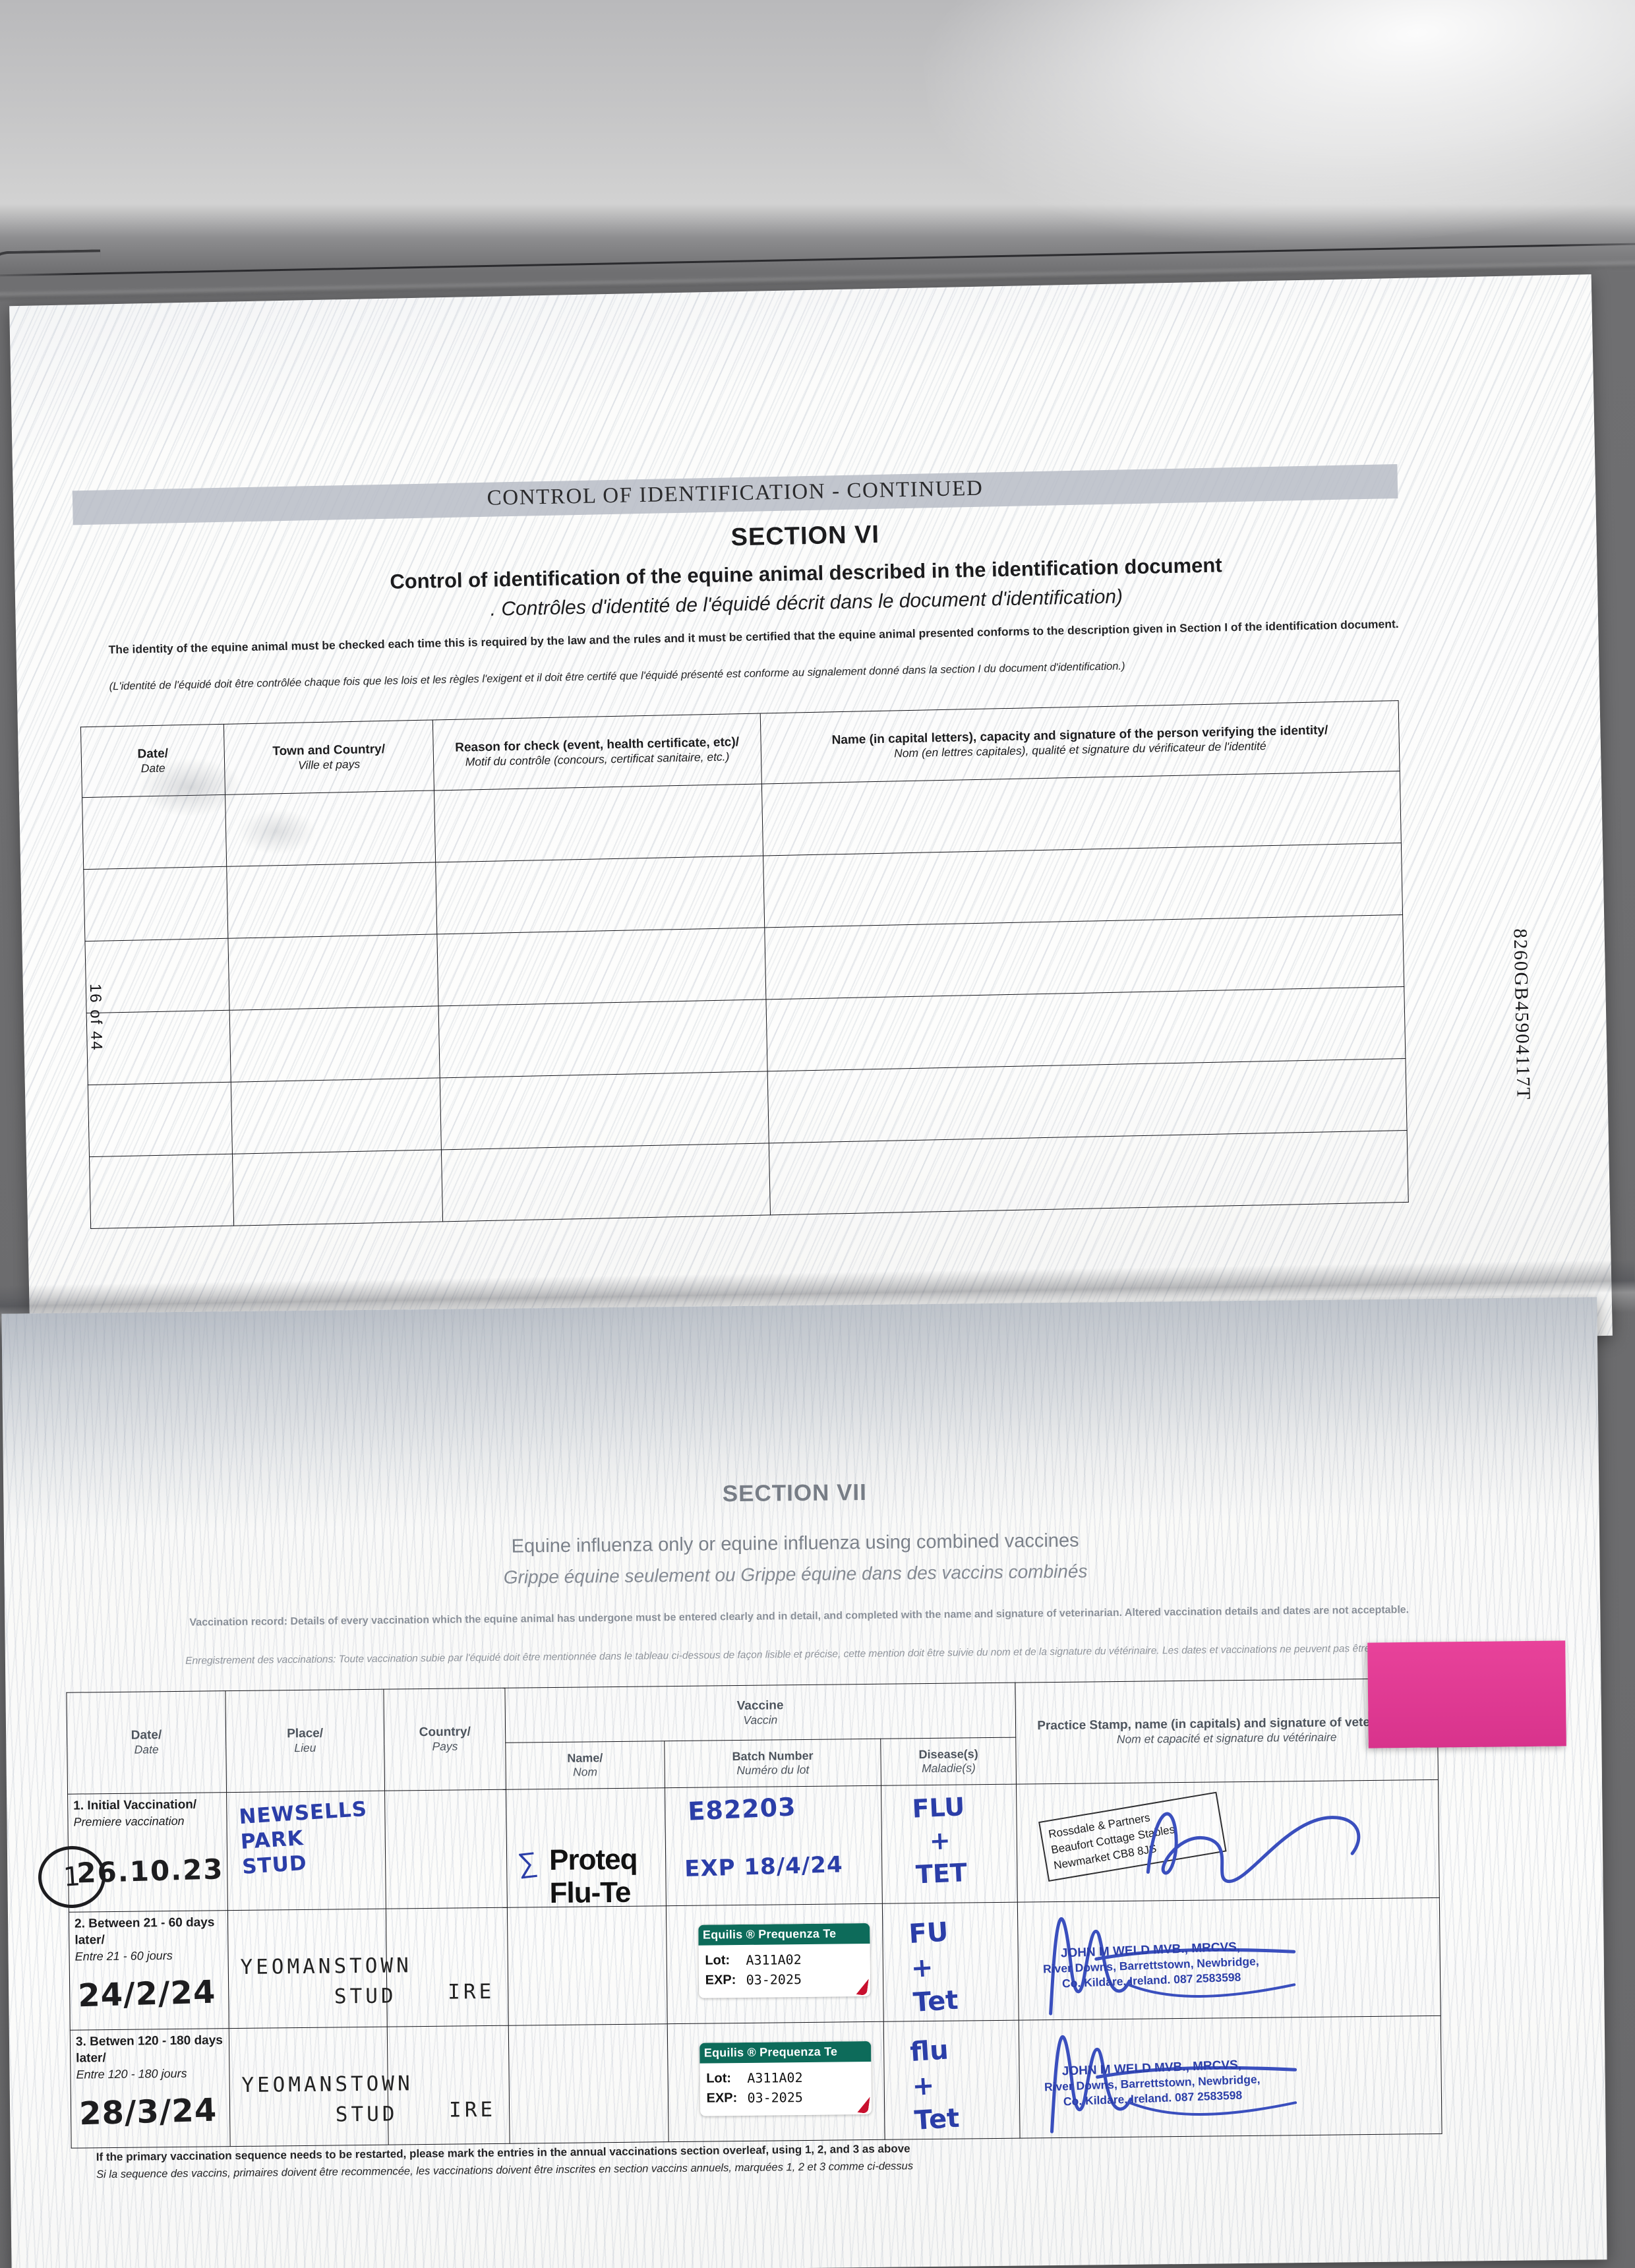 The image size is (1635, 2268). I want to click on table-header-row-main: Date/ Date Place/ Lieu Country/ Pays V, so click(752, 1736).